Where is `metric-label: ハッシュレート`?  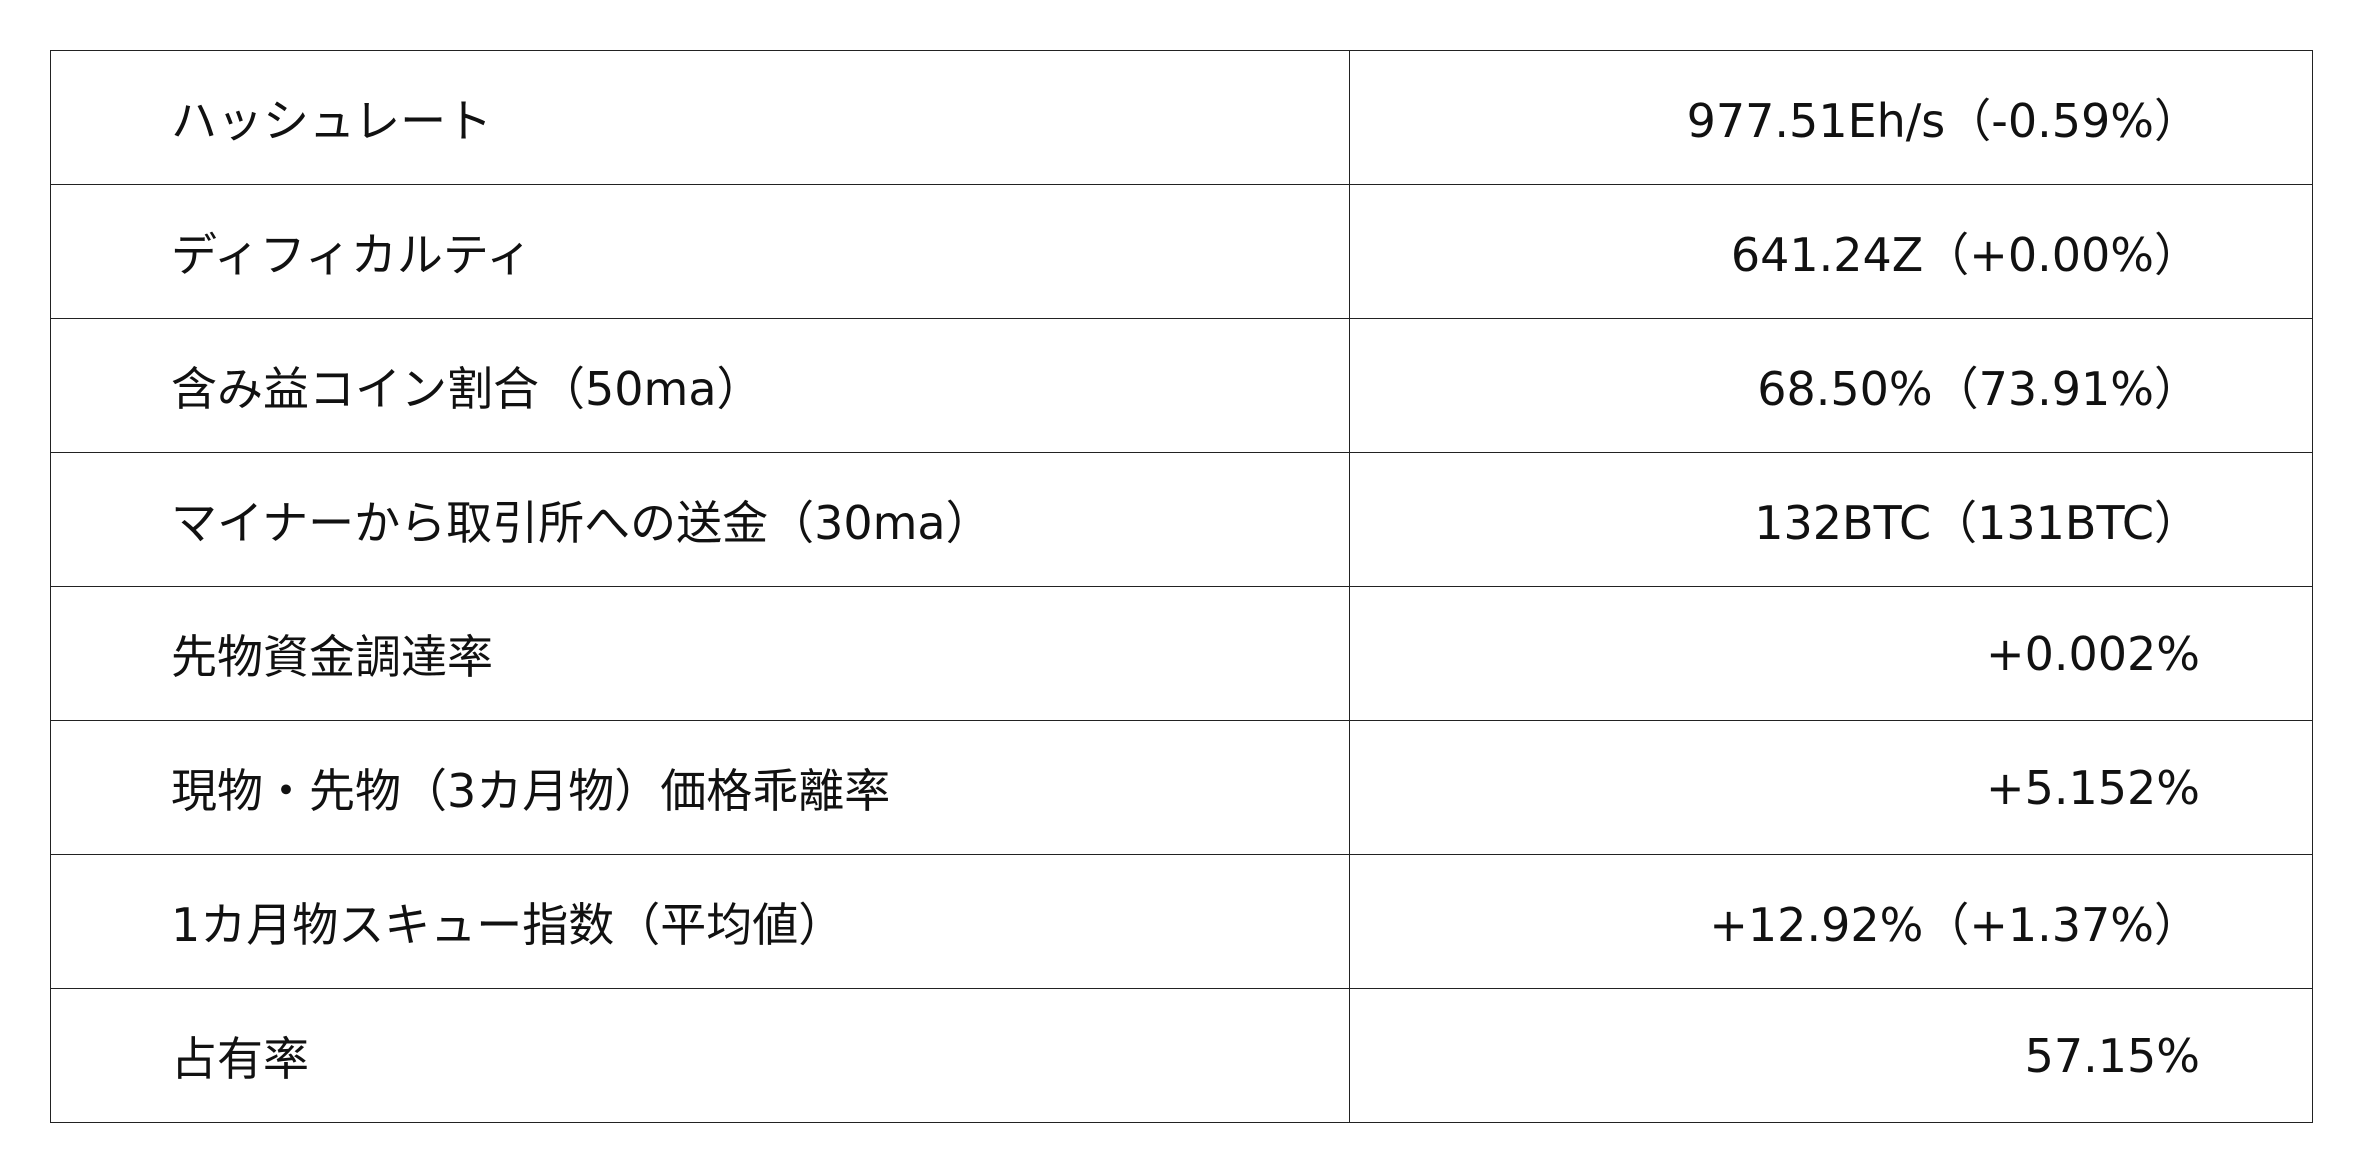 metric-label: ハッシュレート is located at coordinates (700, 117).